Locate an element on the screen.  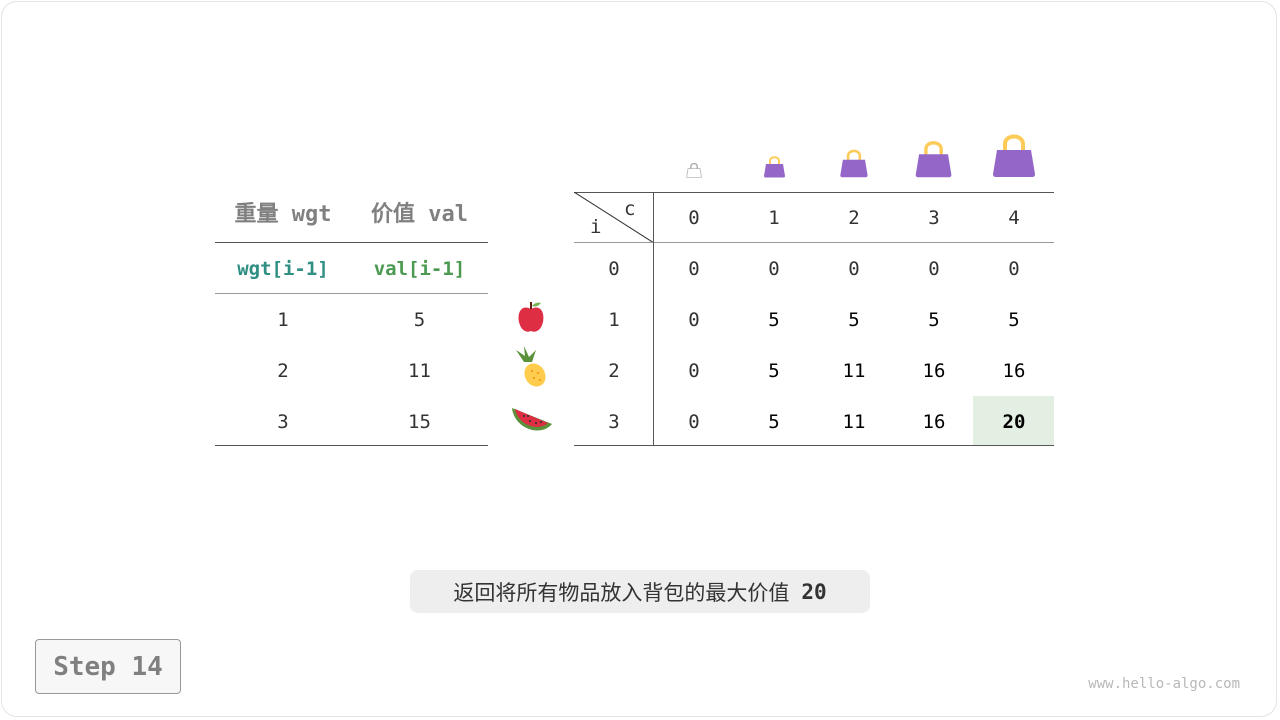
header-weight: 重量 wgt is located at coordinates (283, 214).